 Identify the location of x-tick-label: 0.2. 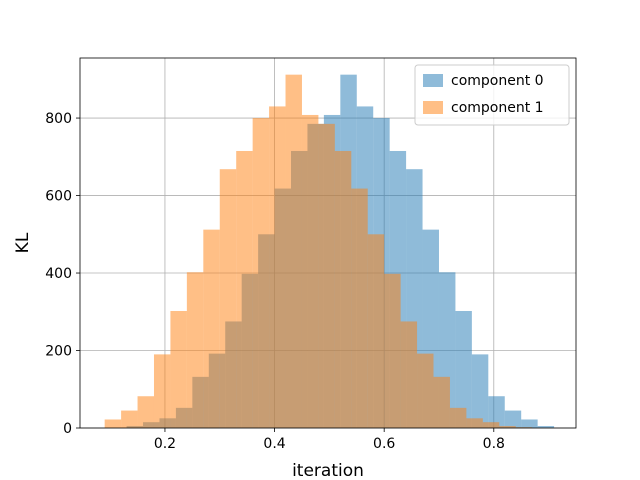
(165, 444).